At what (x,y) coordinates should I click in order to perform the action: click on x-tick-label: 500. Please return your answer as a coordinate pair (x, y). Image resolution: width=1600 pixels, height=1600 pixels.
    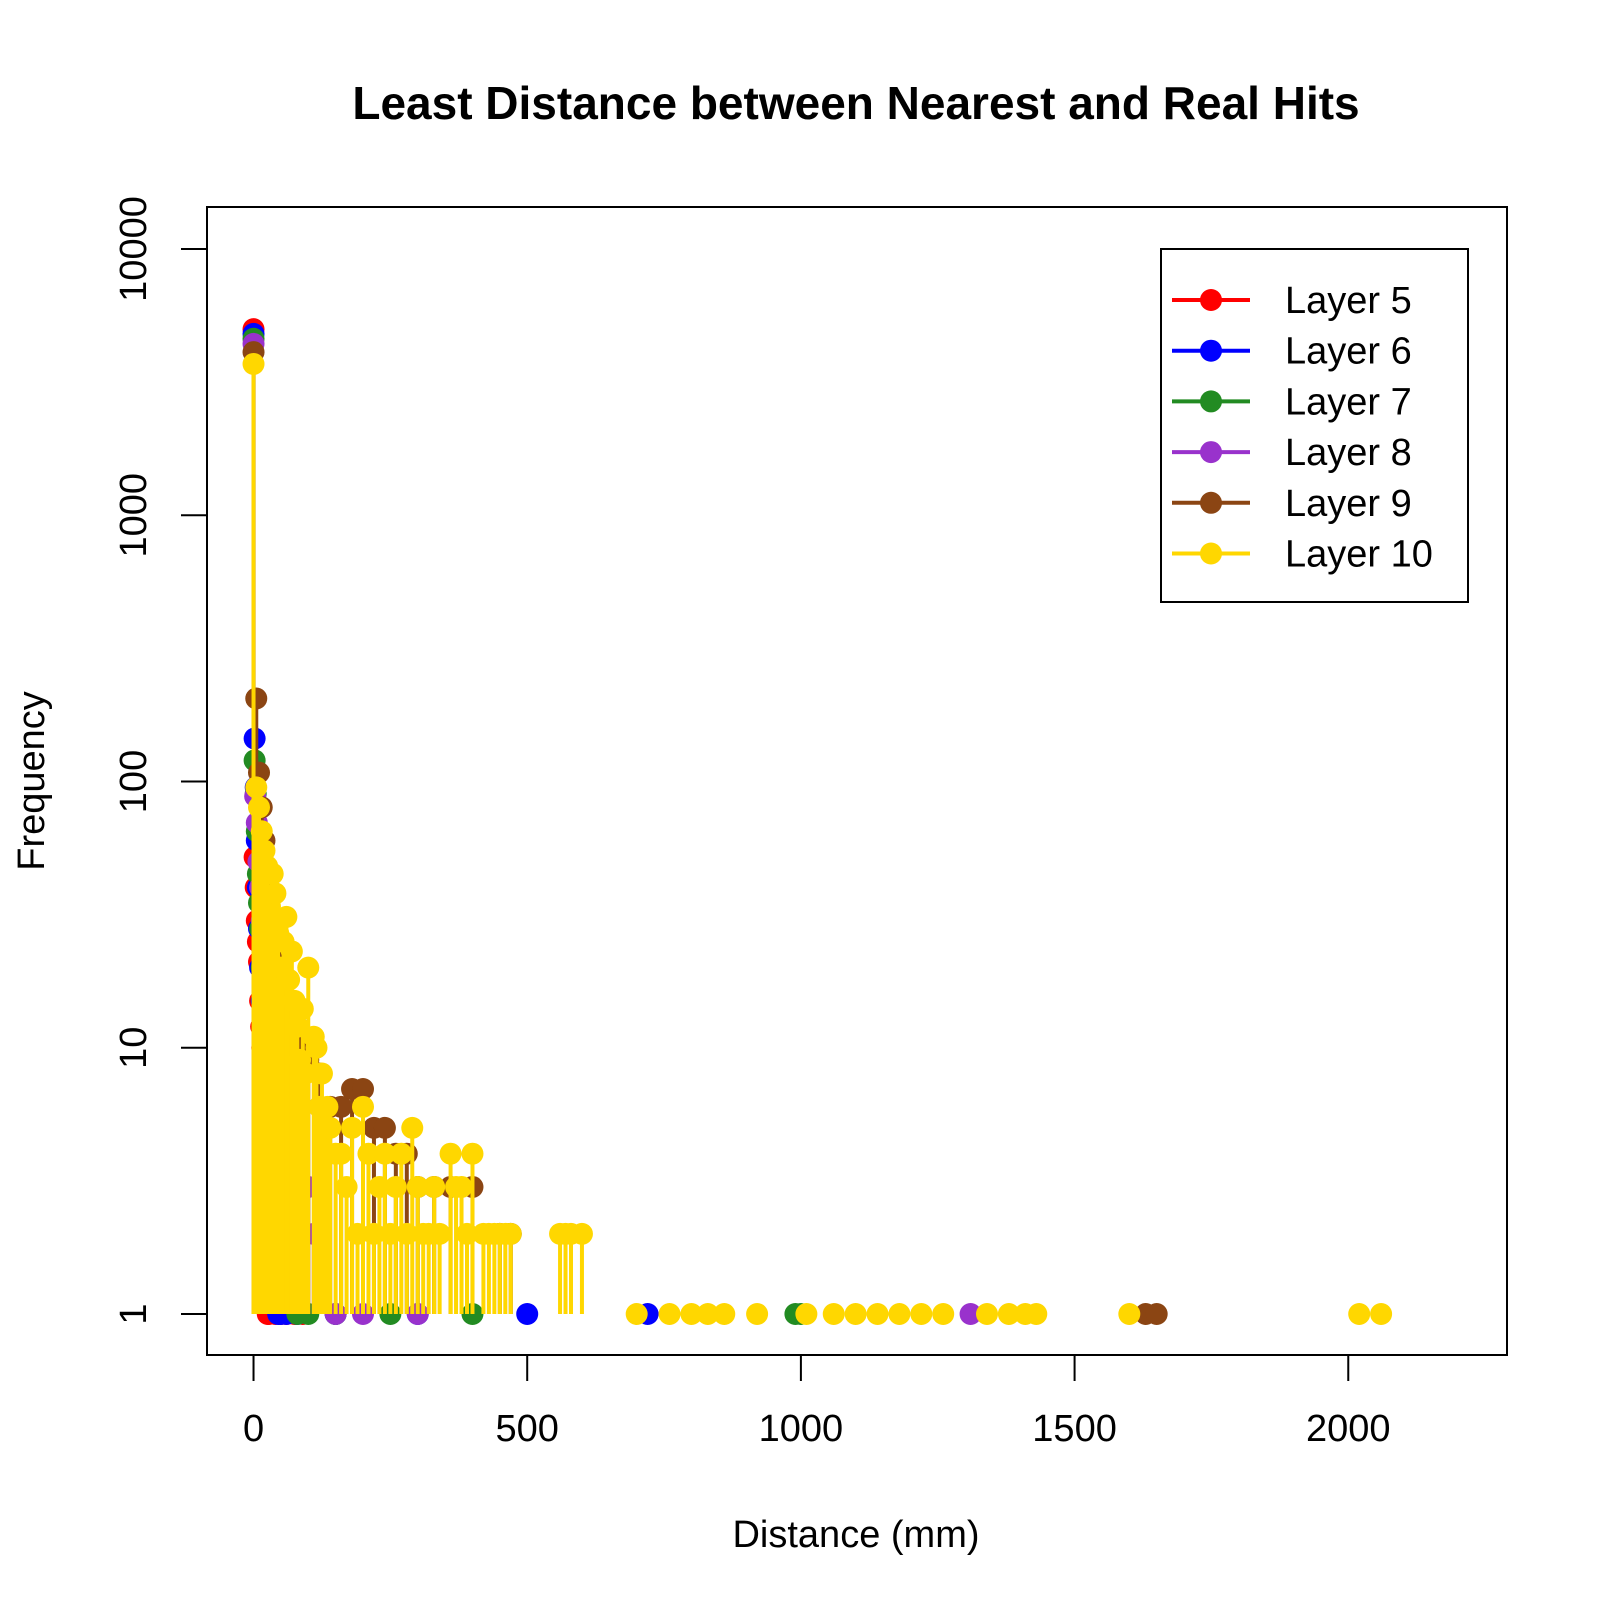
    Looking at the image, I should click on (527, 1429).